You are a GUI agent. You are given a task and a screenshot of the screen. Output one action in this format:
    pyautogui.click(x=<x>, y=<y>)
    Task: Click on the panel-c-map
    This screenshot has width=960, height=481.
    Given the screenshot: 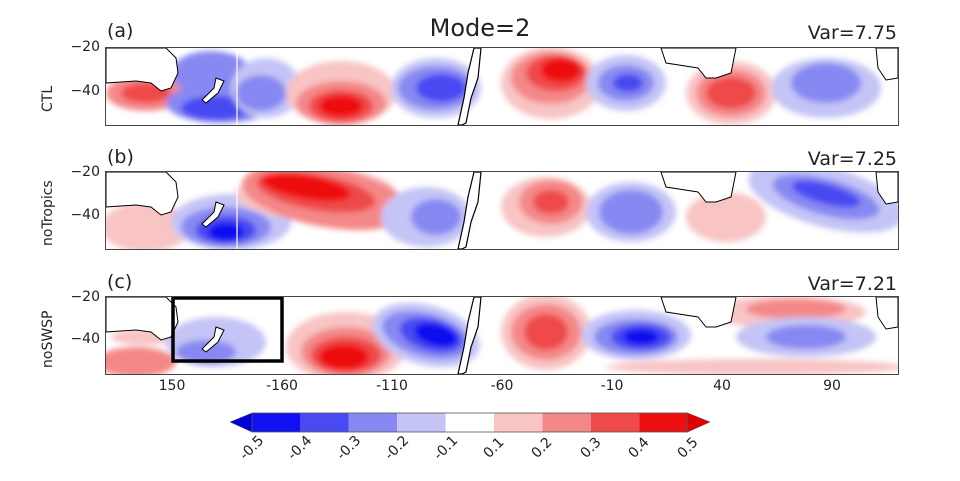 What is the action you would take?
    pyautogui.click(x=502, y=335)
    